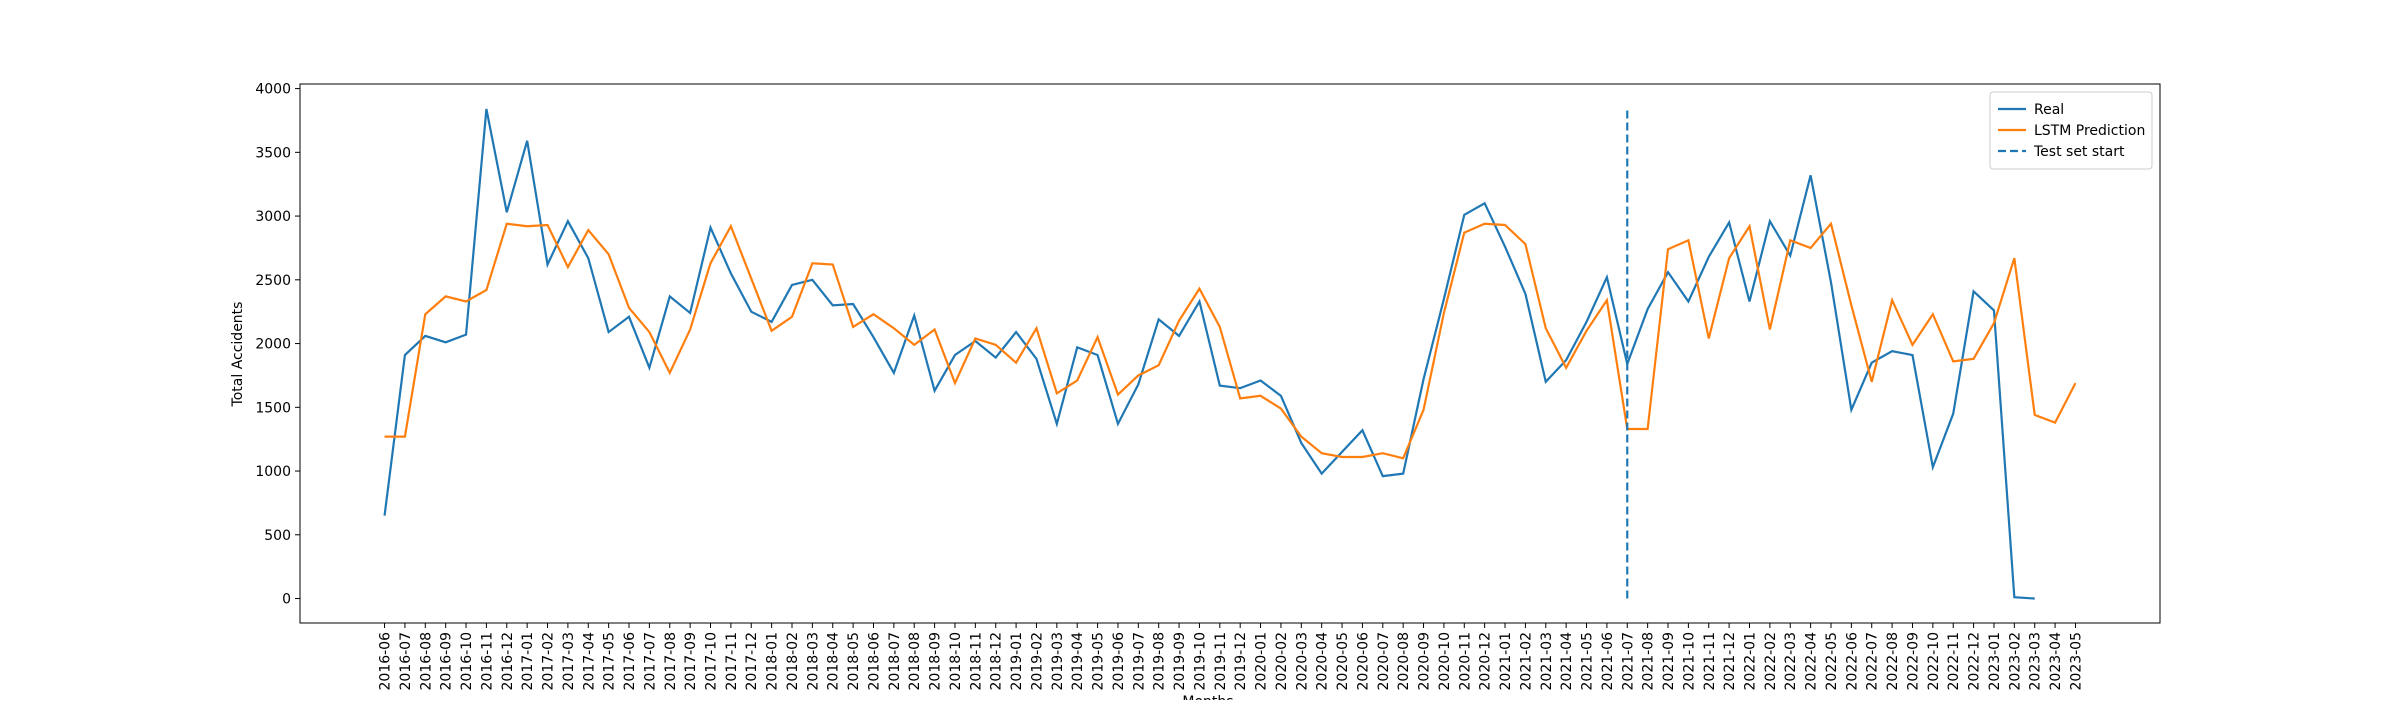  What do you see at coordinates (997, 661) in the screenshot?
I see `x-tick-label: 2018-12` at bounding box center [997, 661].